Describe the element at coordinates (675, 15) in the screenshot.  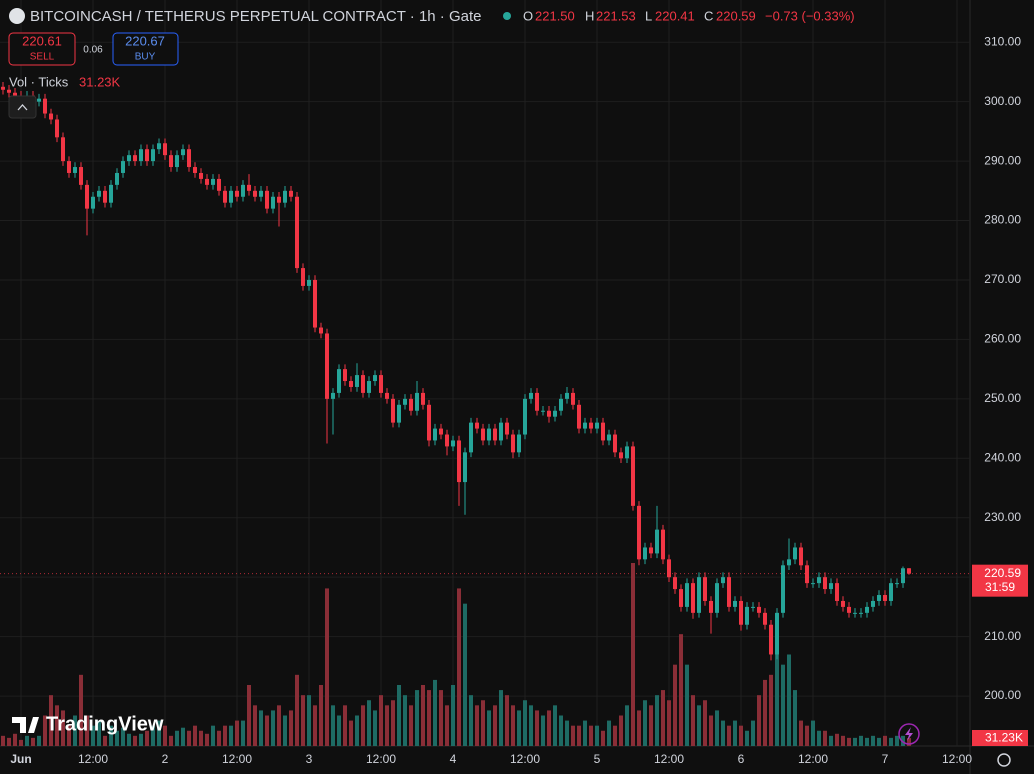
I see `l-value: 220.41` at that location.